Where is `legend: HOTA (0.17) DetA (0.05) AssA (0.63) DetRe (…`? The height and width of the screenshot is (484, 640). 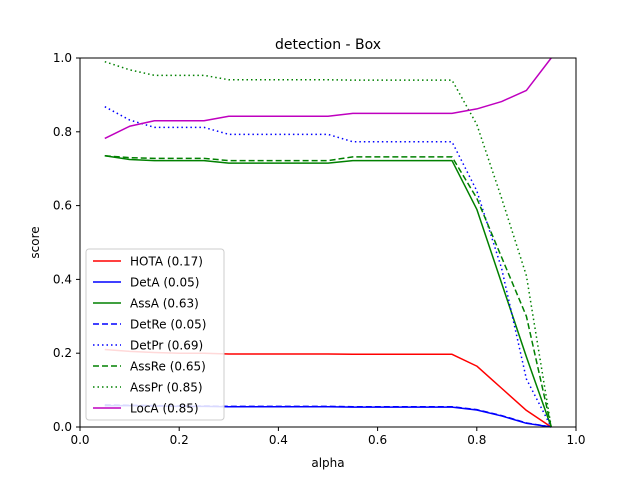 legend: HOTA (0.17) DetA (0.05) AssA (0.63) DetRe (… is located at coordinates (155, 334).